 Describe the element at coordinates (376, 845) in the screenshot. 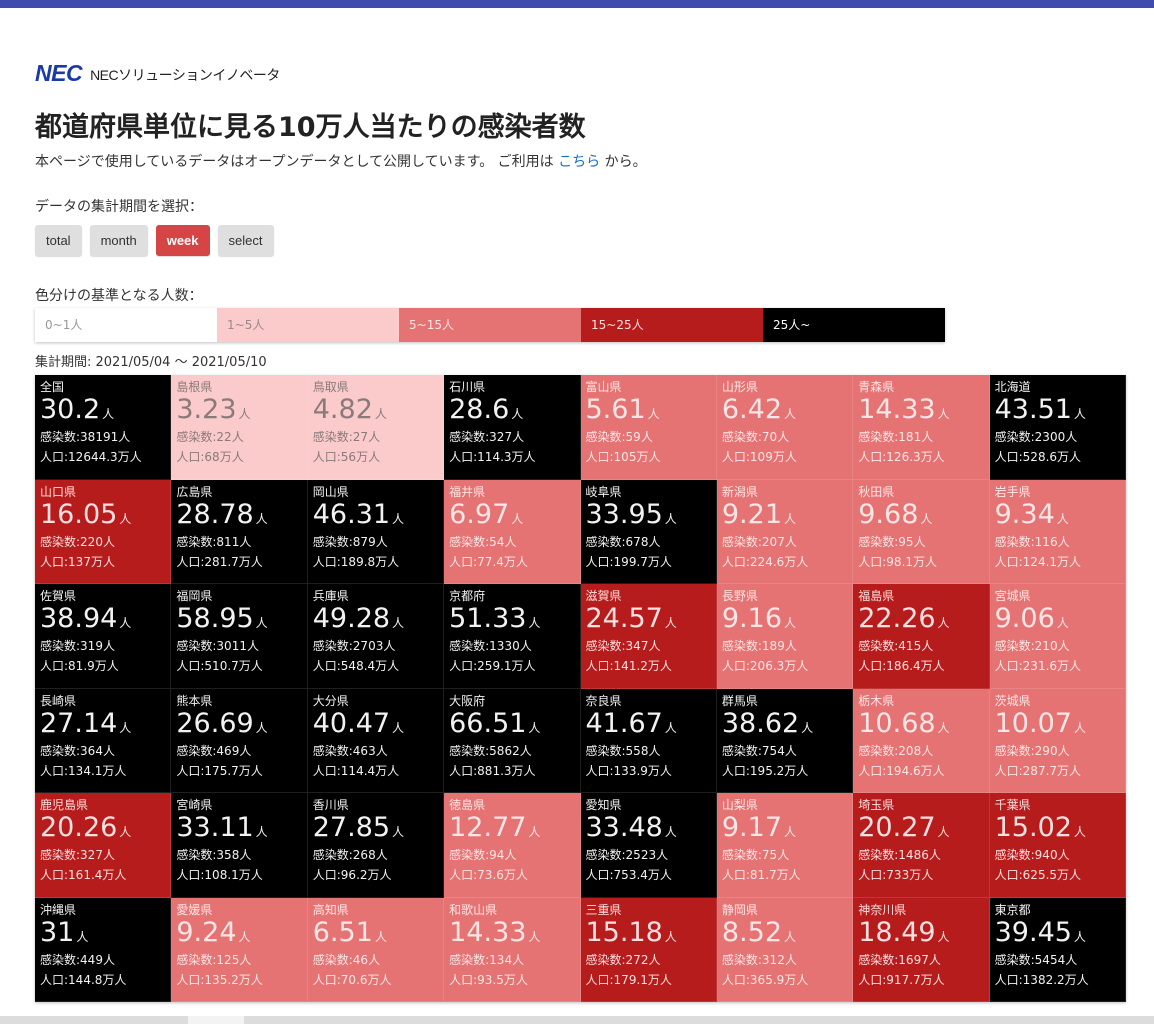

I see `prefecture-tile: 香川県 27.85 人感染数:268人 人口:96.2万人` at that location.